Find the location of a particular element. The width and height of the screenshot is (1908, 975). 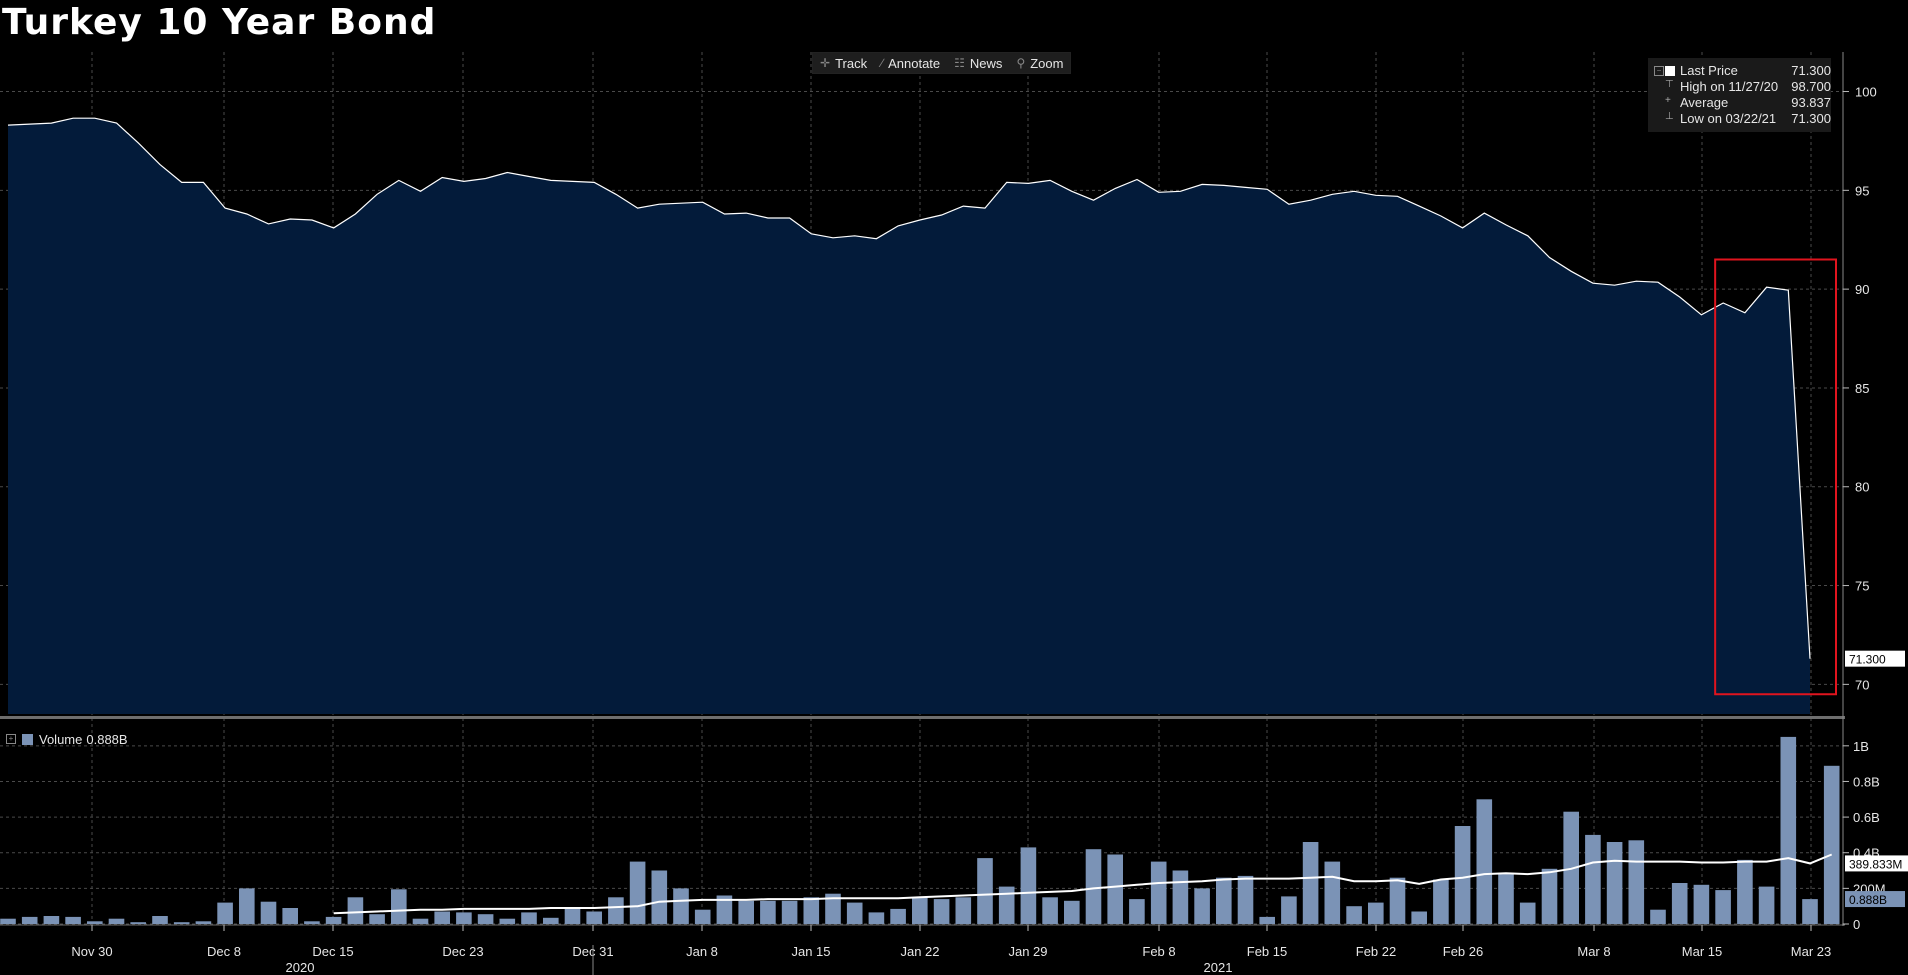

volume-label: Volume is located at coordinates (61, 739).